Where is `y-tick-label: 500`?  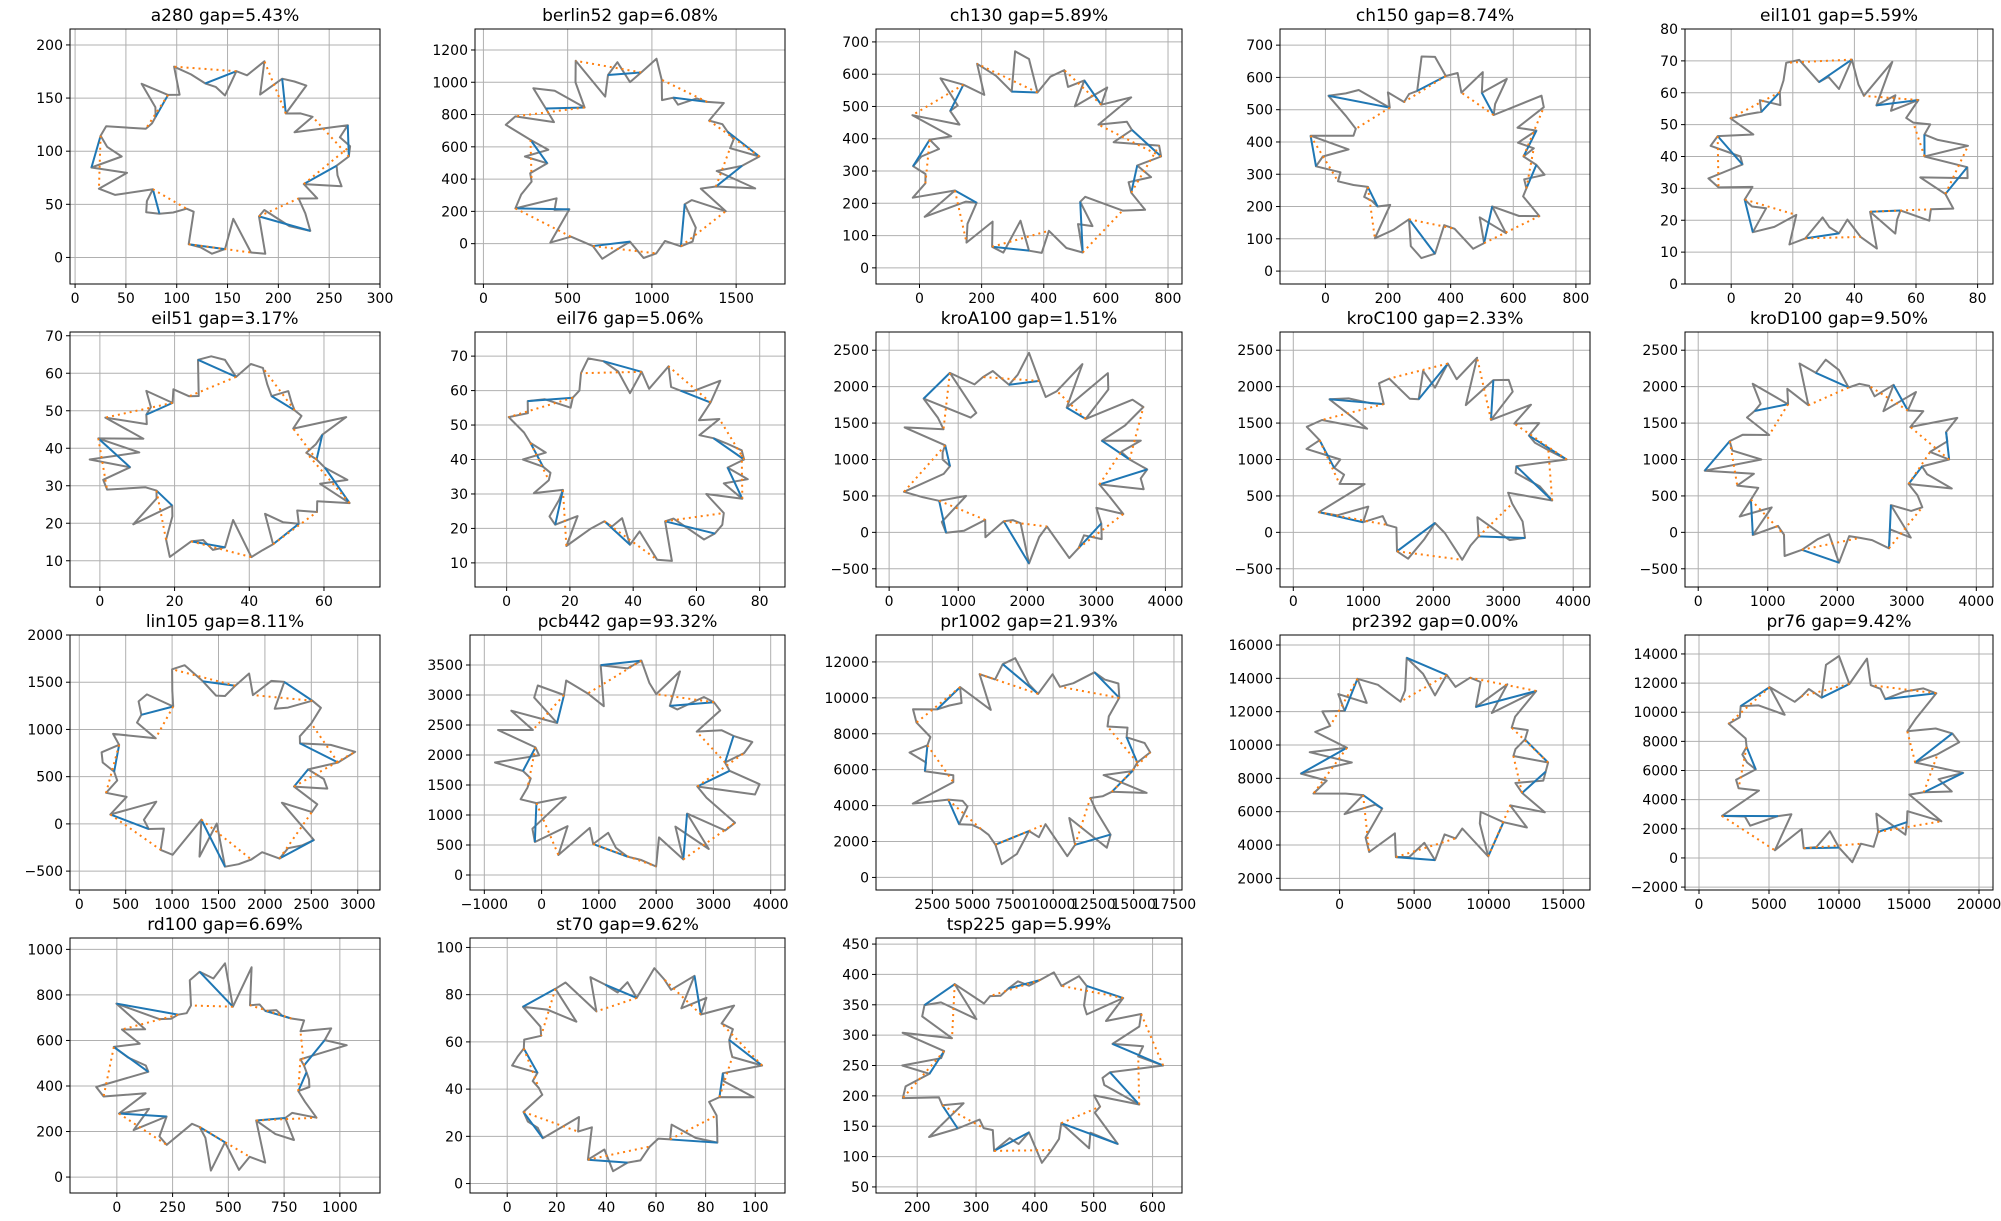
y-tick-label: 500 is located at coordinates (1664, 497).